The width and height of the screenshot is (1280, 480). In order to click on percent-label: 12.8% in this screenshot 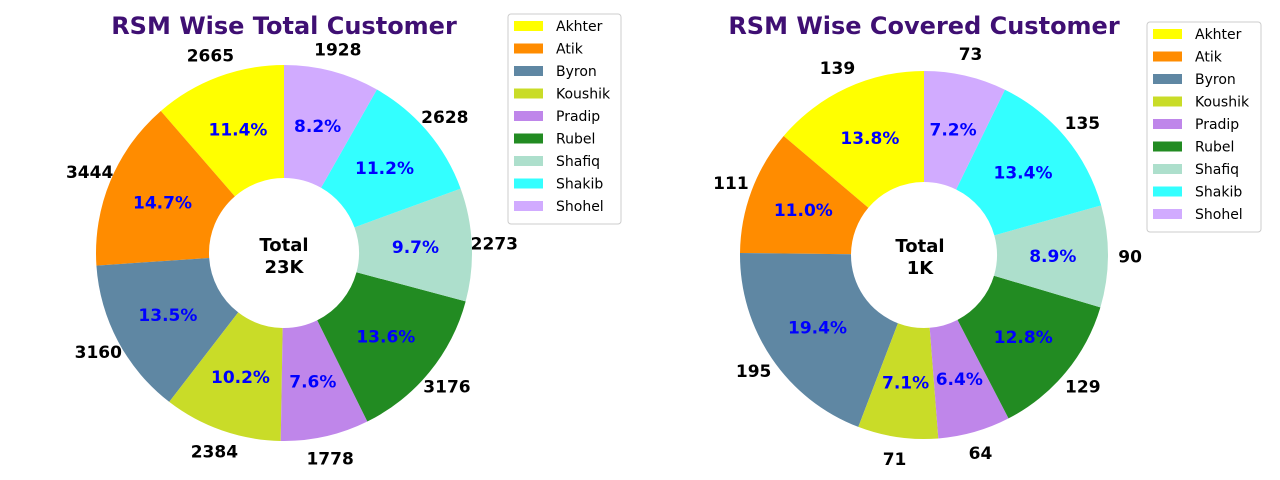, I will do `click(1023, 338)`.